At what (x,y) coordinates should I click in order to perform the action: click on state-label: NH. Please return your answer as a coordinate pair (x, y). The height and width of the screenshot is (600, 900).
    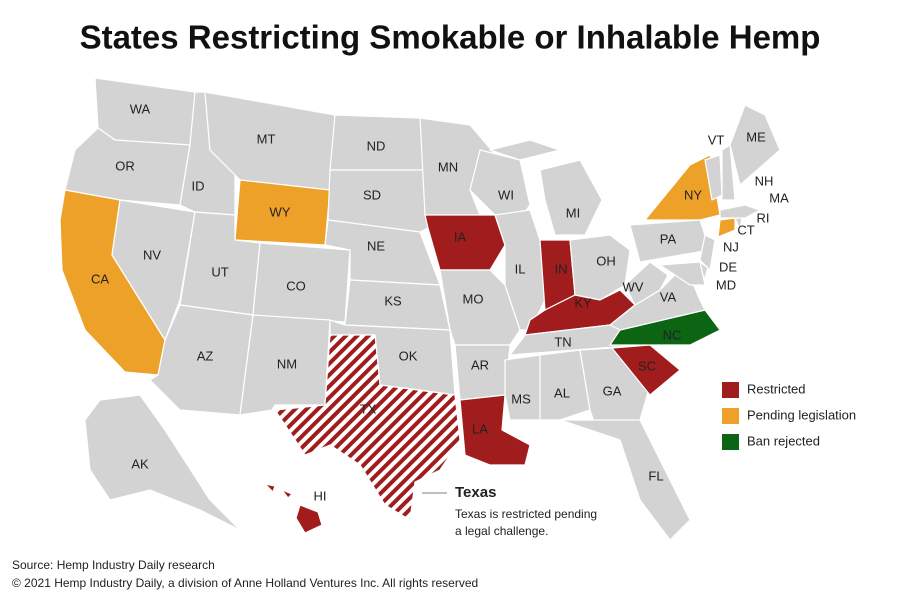
    Looking at the image, I should click on (764, 180).